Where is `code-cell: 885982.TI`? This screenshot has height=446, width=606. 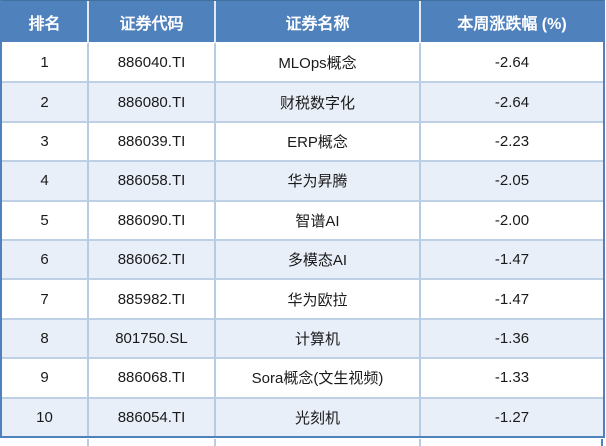
code-cell: 885982.TI is located at coordinates (152, 298).